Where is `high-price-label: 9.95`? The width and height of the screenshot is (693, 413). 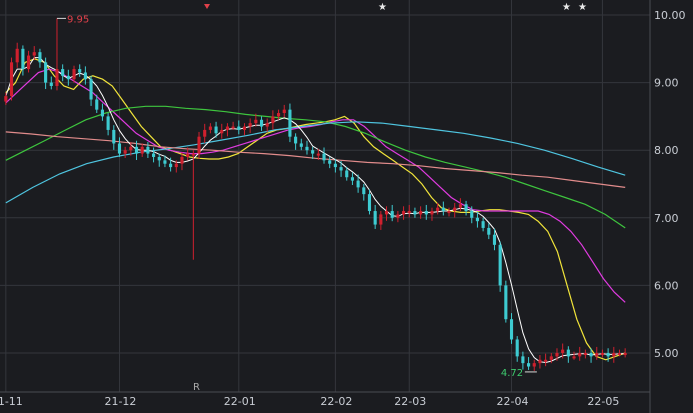 high-price-label: 9.95 is located at coordinates (78, 19).